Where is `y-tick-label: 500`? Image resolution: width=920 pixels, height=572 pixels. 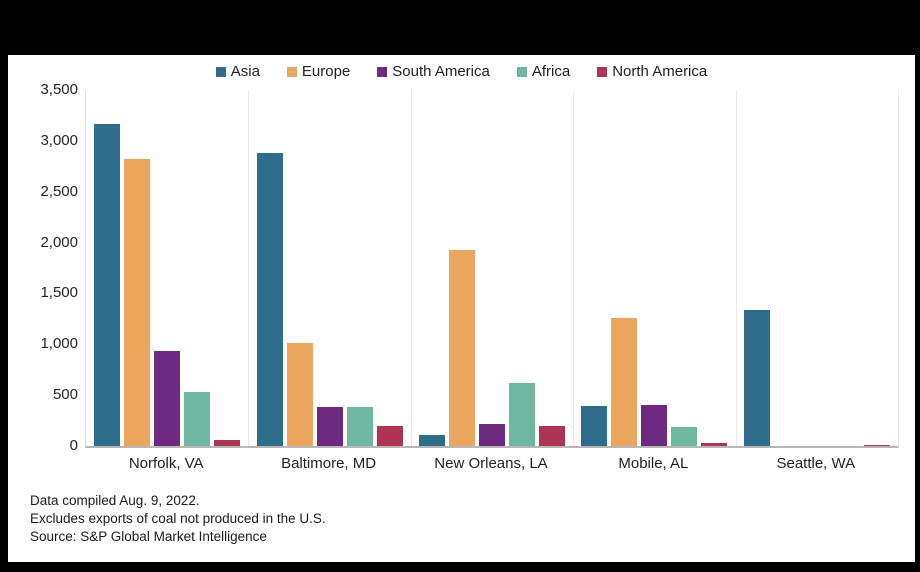 y-tick-label: 500 is located at coordinates (65, 395).